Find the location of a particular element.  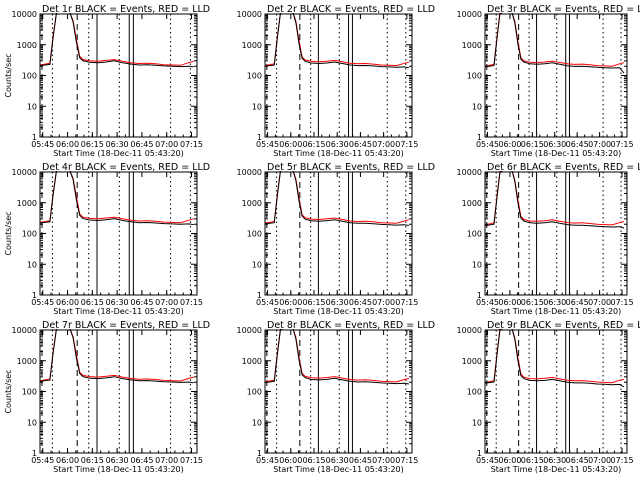

panel-title: Det 6r BLACK = Events, RED = LLD is located at coordinates (563, 167).